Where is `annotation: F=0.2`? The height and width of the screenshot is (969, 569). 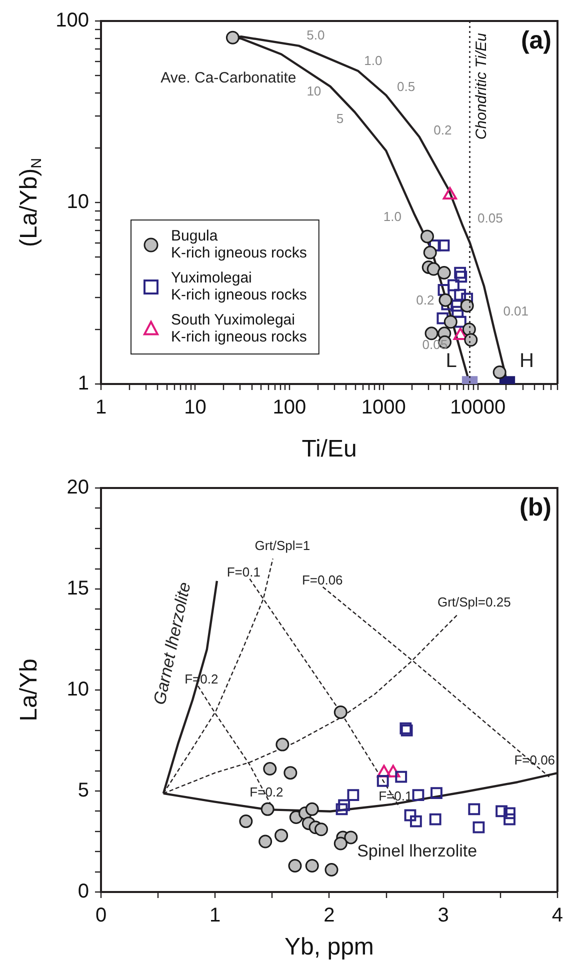 annotation: F=0.2 is located at coordinates (267, 792).